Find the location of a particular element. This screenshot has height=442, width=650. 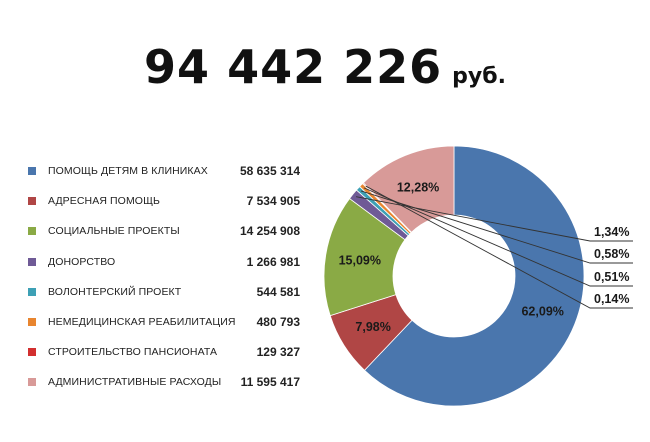

legend-item: ПОМОЩЬ ДЕТЯМ В КЛИНИКАХ 58 635 314 is located at coordinates (168, 171).